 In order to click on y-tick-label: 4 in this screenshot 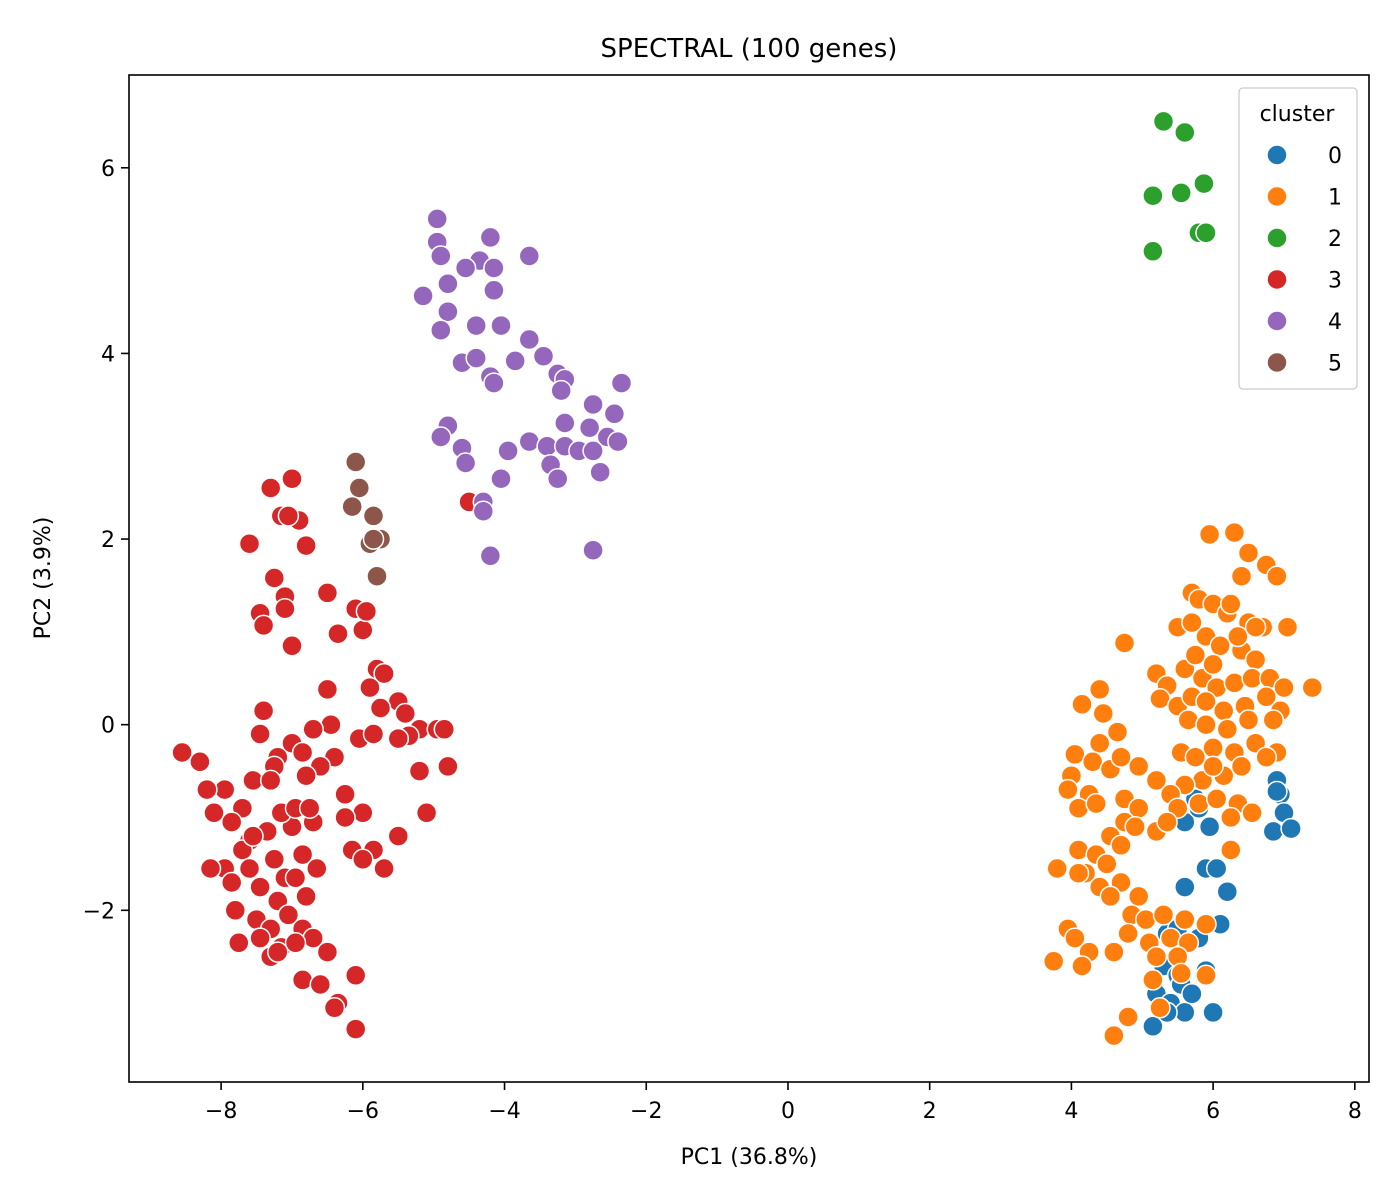, I will do `click(108, 354)`.